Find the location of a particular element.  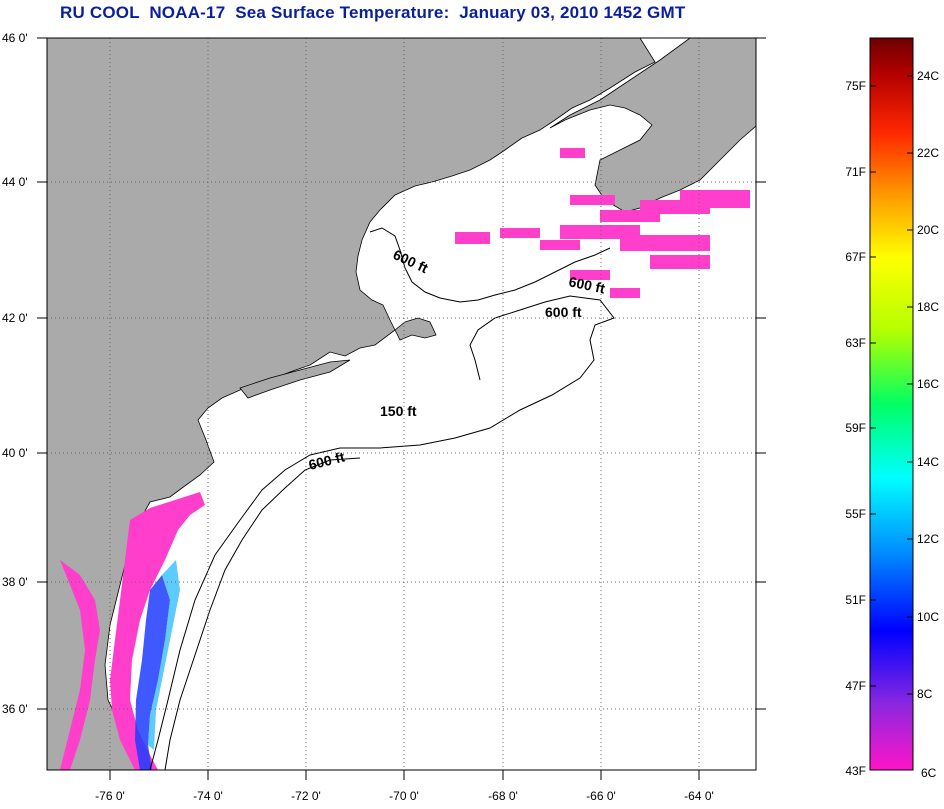

cb-c-label-24: 24C is located at coordinates (928, 76).